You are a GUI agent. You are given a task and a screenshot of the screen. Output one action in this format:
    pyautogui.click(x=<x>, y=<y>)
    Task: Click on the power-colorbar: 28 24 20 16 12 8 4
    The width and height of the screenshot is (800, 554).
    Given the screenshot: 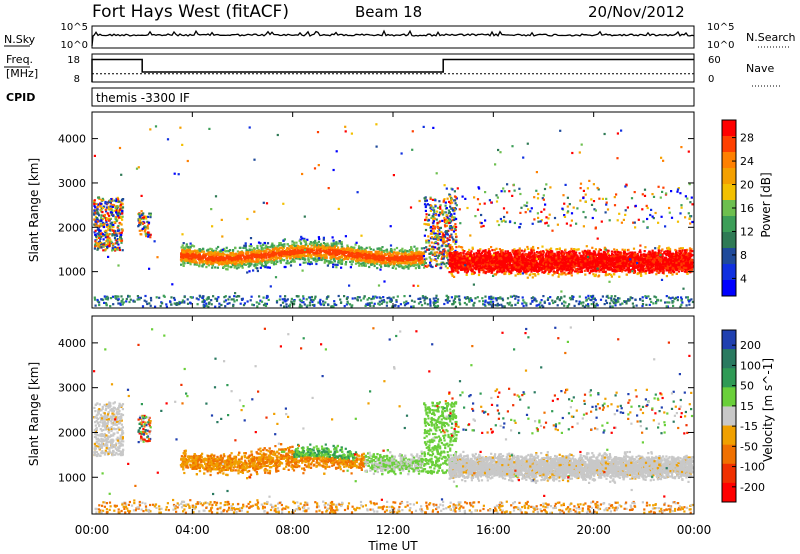 What is the action you would take?
    pyautogui.click(x=737, y=208)
    